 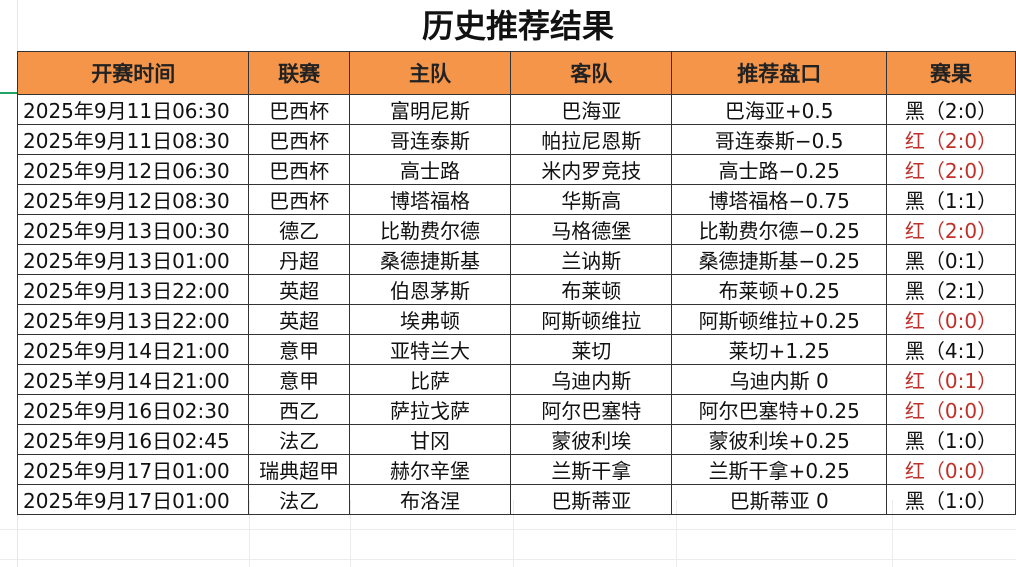 I want to click on table-row: 2025年9月13日22:00 英超 伯恩茅斯 布莱顿 布莱顿+0.25 黑（2:1）, so click(x=516, y=289).